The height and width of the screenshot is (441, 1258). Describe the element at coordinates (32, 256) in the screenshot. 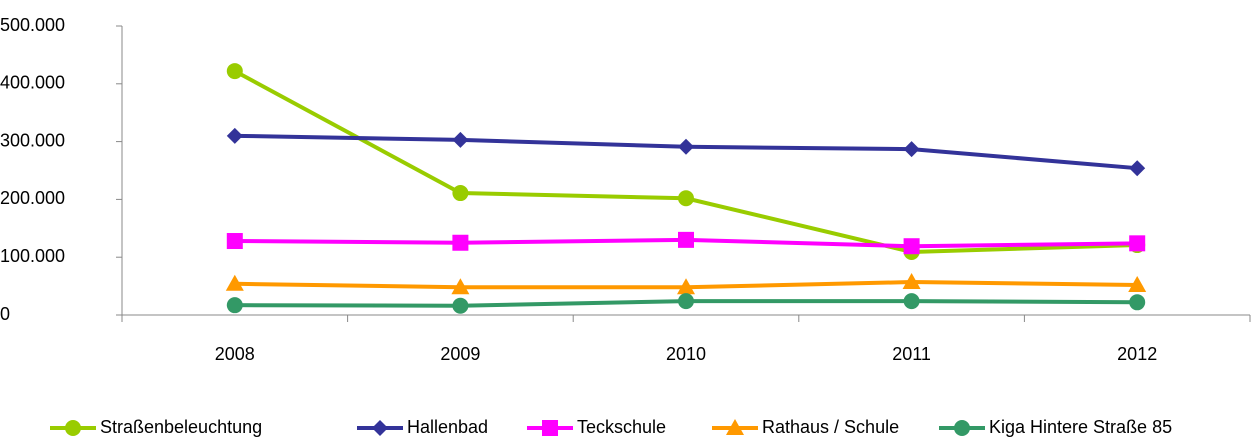

I see `y-tick-label: 100.000` at that location.